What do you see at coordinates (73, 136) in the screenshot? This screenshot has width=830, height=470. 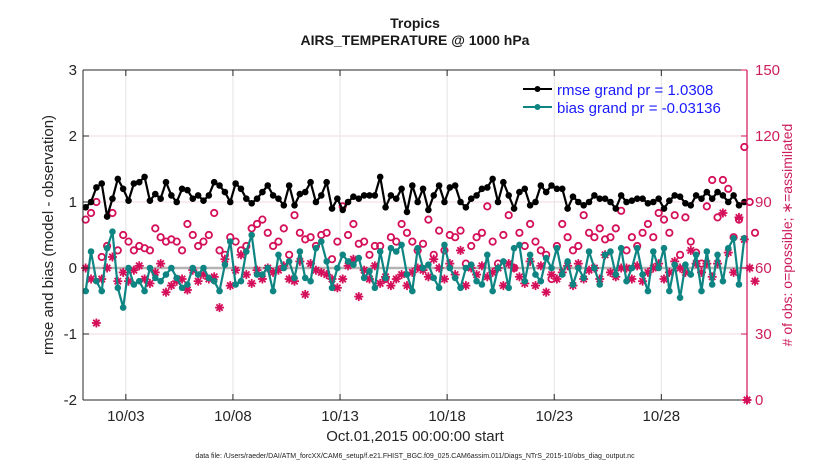 I see `y-tick-label: 2` at bounding box center [73, 136].